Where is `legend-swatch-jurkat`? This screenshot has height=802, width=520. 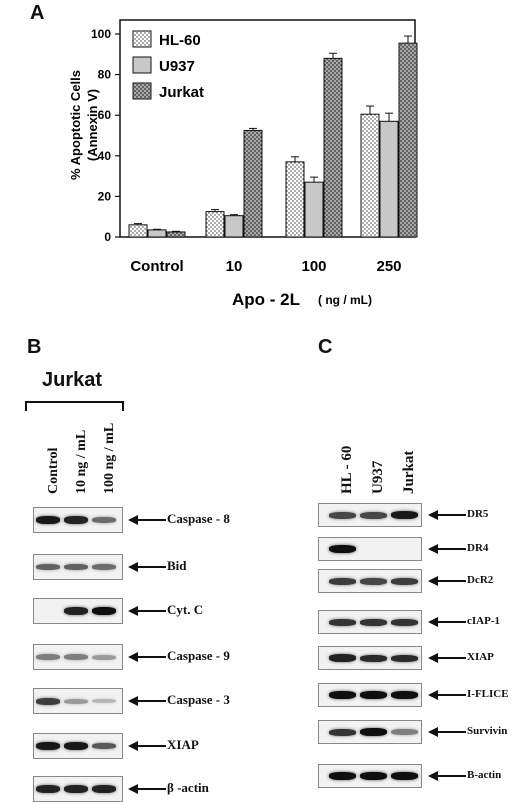
legend-swatch-jurkat is located at coordinates (142, 91).